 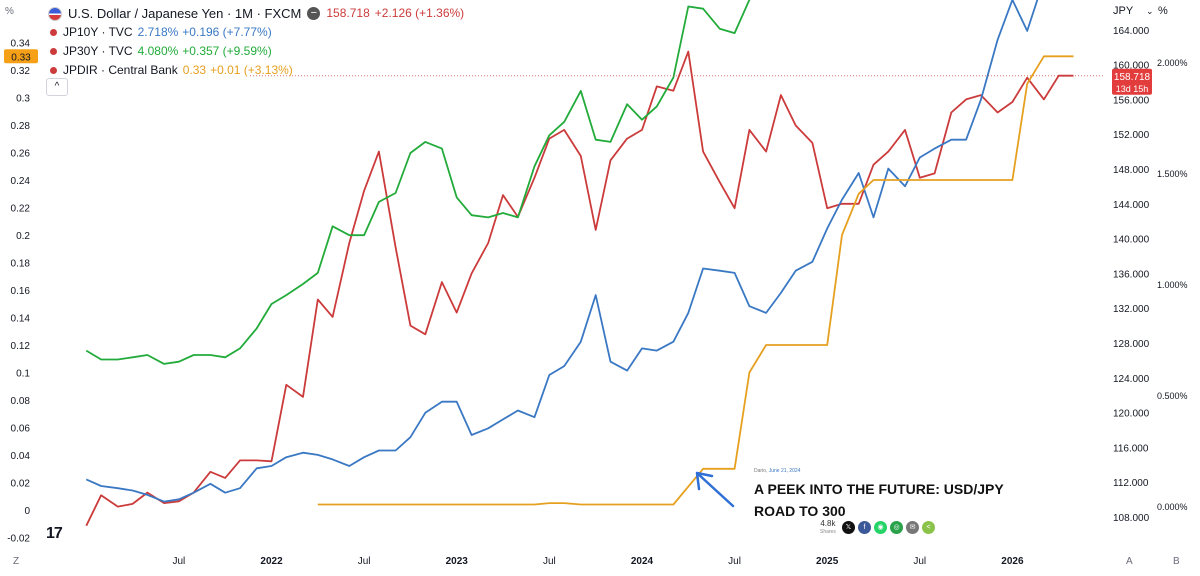 I want to click on price-axis-tick-label: 124.000, so click(x=1131, y=379).